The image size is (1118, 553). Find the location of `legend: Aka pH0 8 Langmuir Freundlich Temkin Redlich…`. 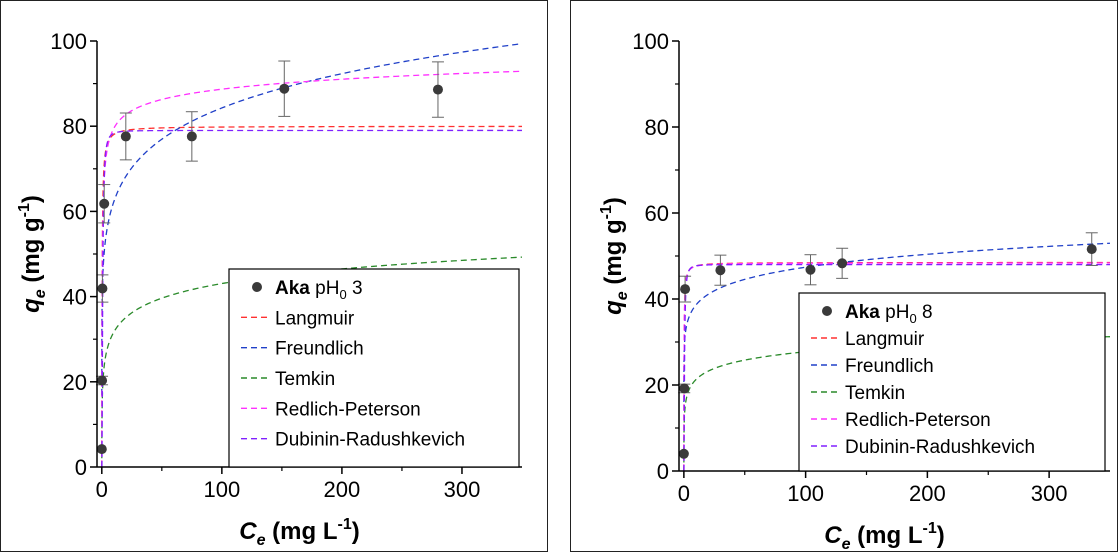

legend: Aka pH0 8 Langmuir Freundlich Temkin Redlich… is located at coordinates (952, 382).